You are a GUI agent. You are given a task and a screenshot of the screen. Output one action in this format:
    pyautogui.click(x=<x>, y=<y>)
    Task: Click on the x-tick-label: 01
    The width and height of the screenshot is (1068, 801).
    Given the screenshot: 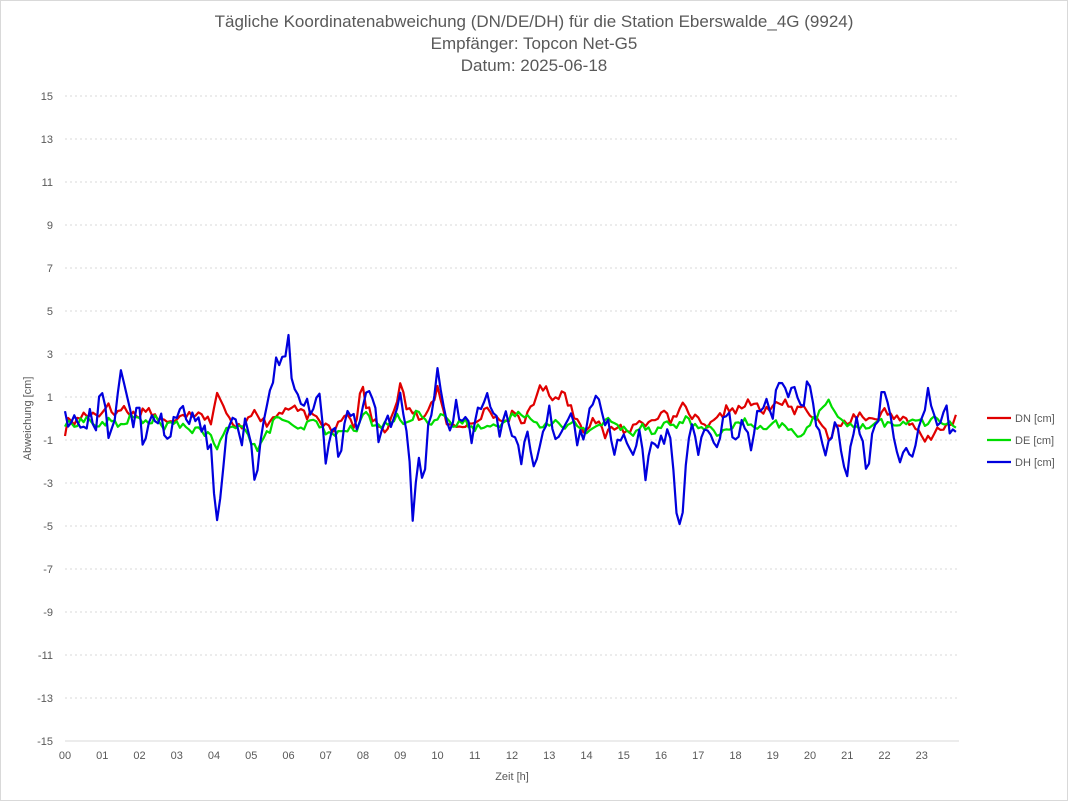 What is the action you would take?
    pyautogui.click(x=102, y=756)
    